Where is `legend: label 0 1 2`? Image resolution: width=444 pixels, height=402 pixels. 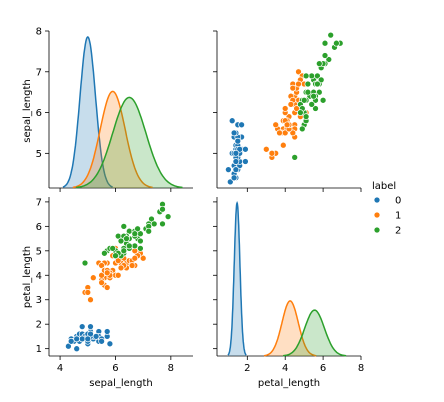
legend: label 0 1 2 is located at coordinates (386, 209).